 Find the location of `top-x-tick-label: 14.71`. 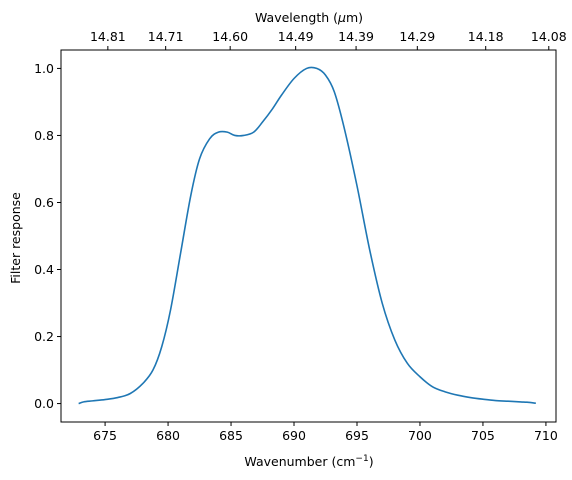

top-x-tick-label: 14.71 is located at coordinates (166, 36).